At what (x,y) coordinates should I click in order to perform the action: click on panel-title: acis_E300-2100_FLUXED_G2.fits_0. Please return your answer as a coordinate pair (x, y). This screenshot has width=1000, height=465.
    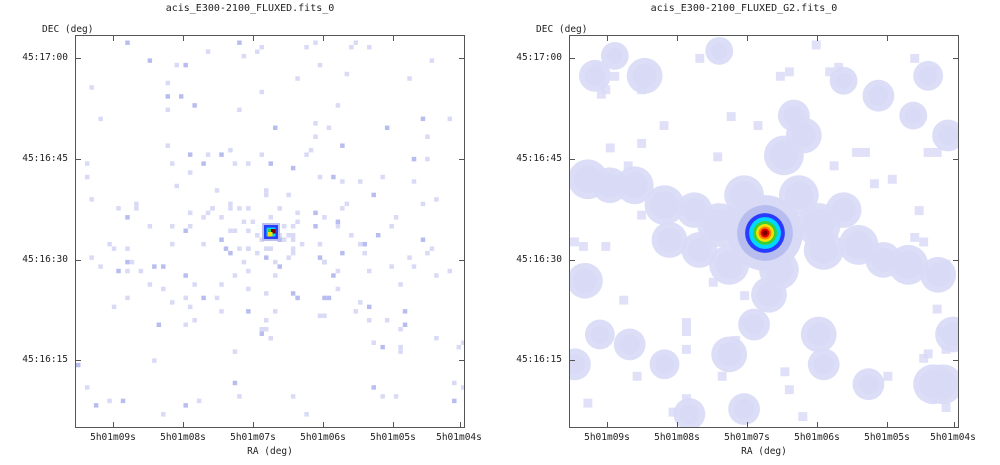
    Looking at the image, I should click on (744, 8).